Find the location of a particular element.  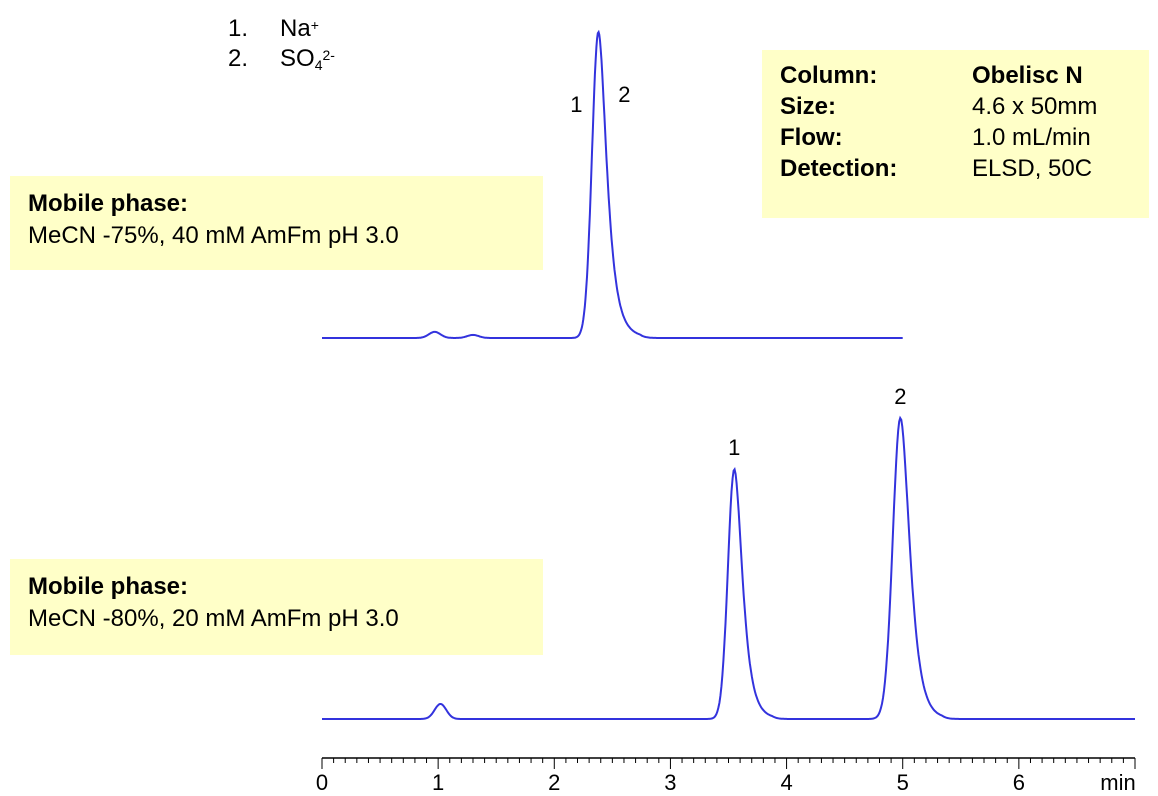

legend-item-1: 1. Na+ is located at coordinates (281, 29).